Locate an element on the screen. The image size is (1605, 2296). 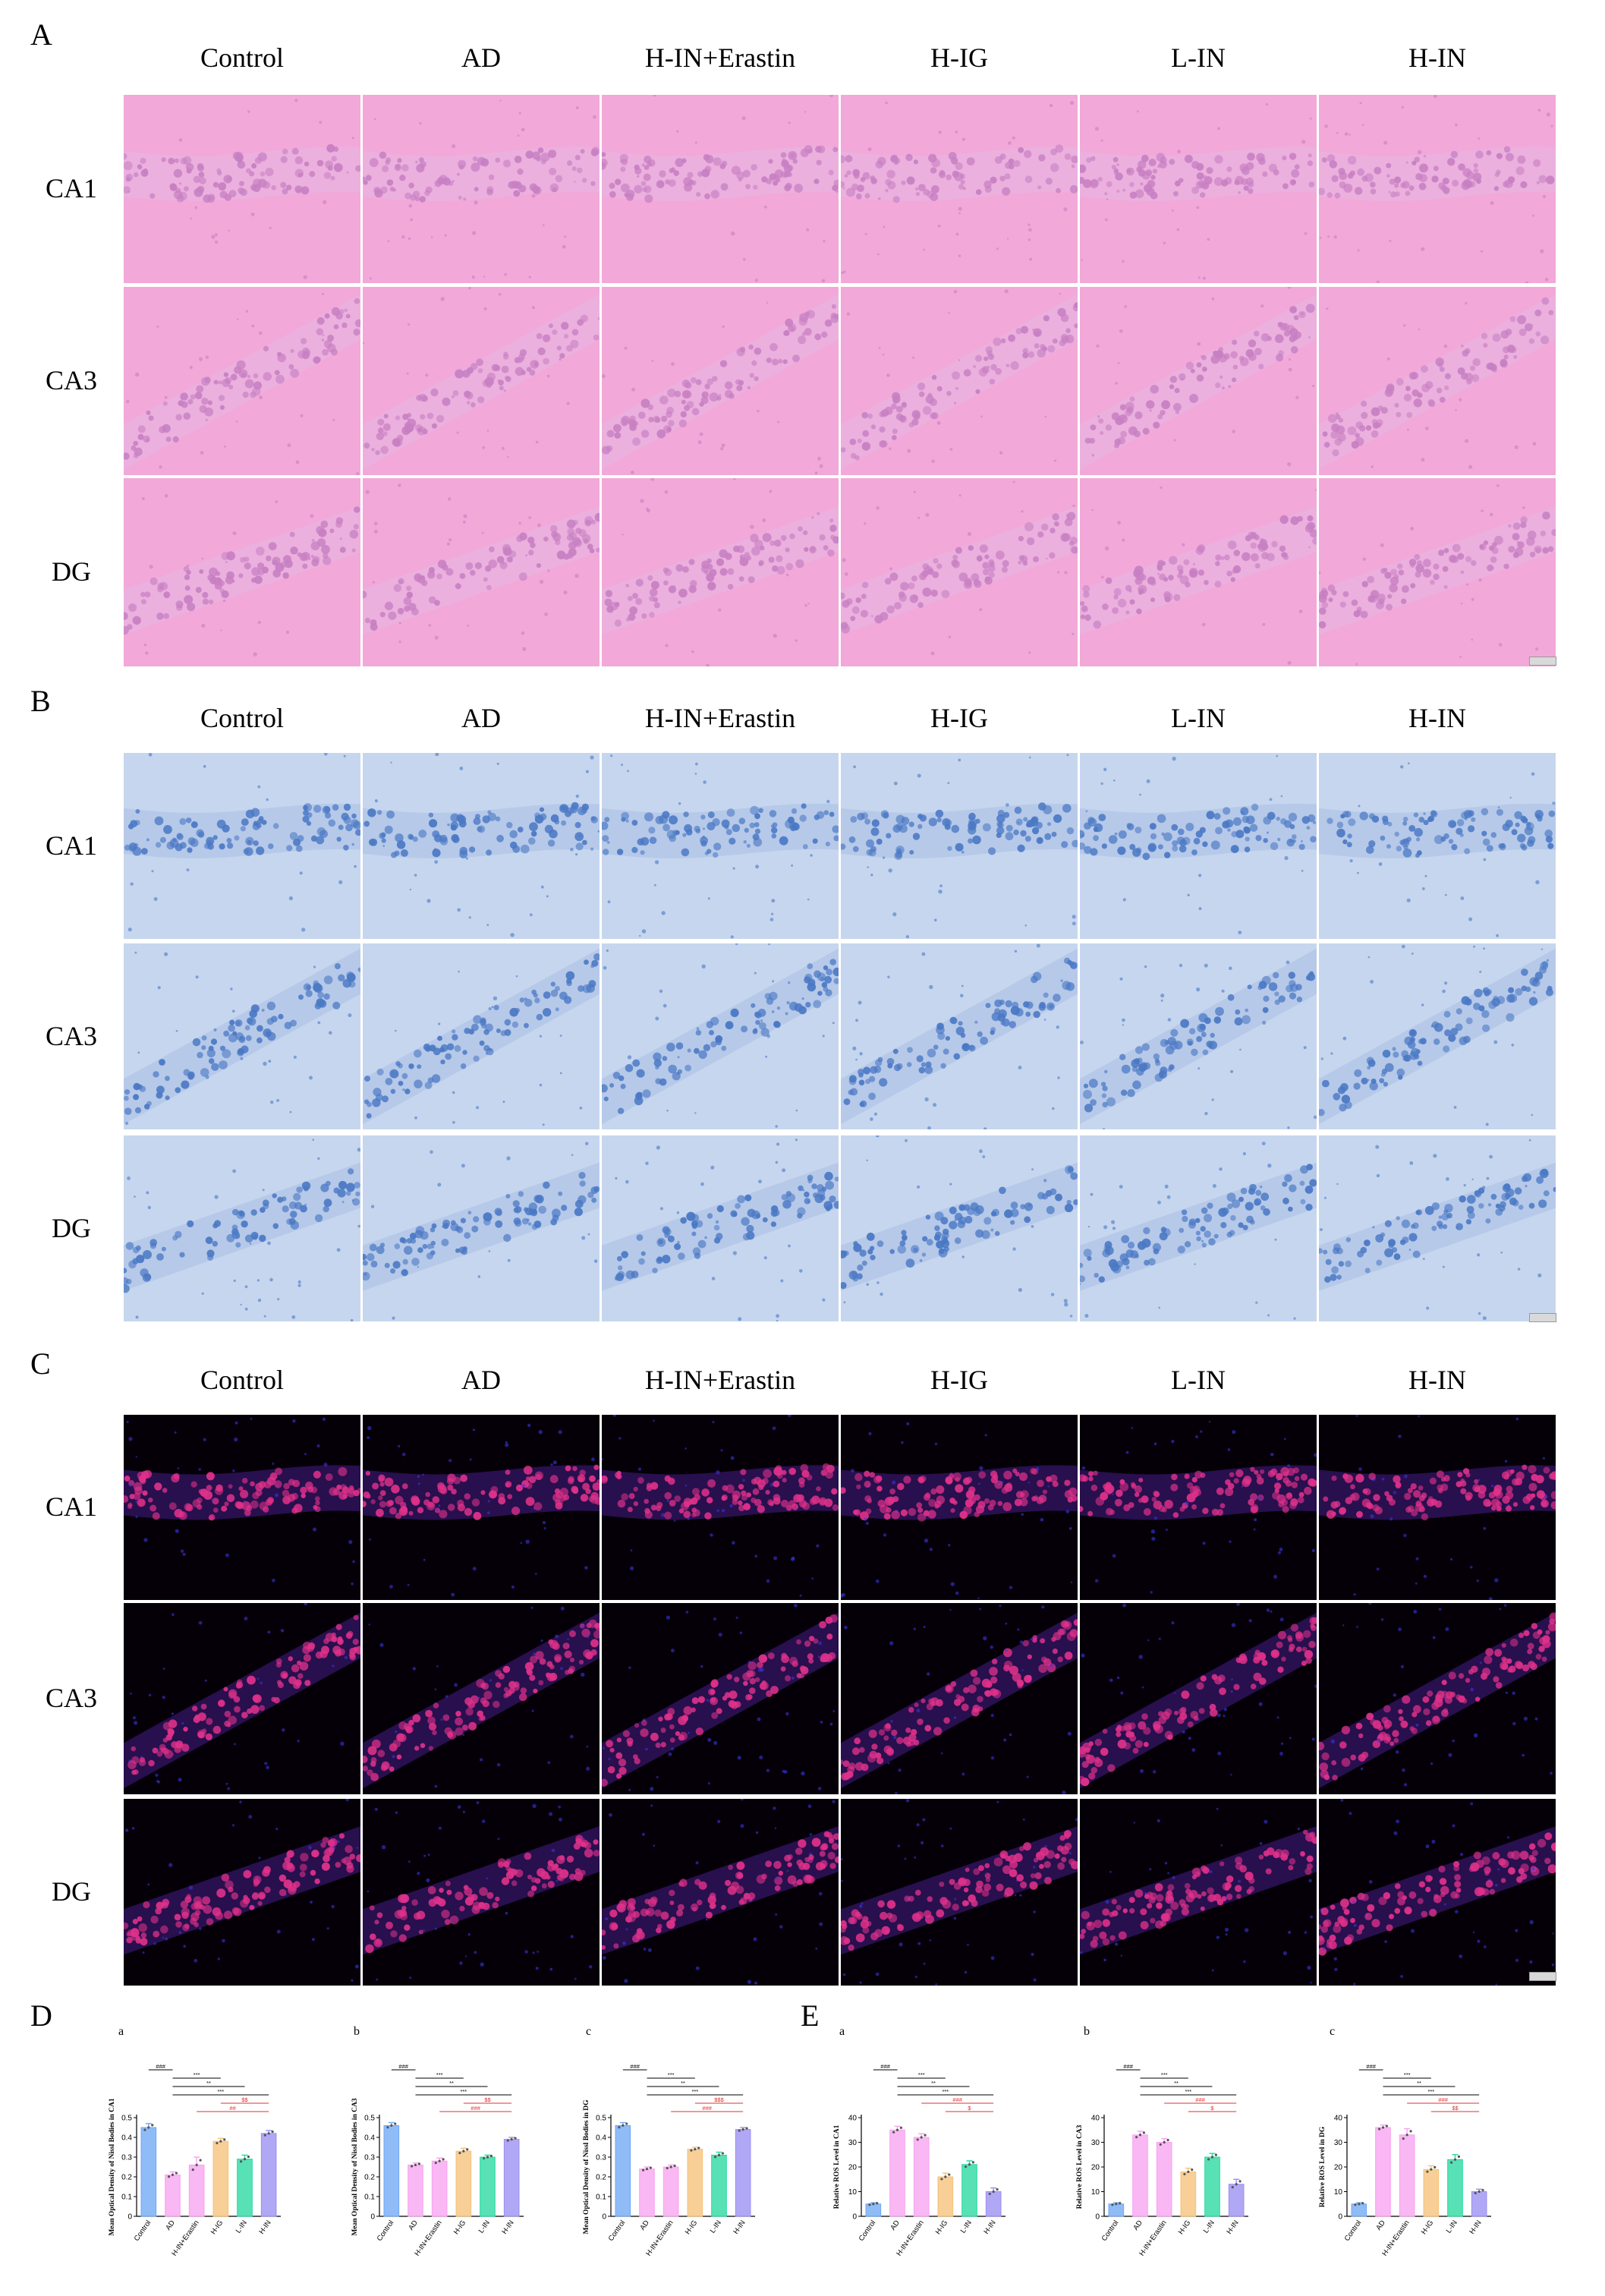
row-label-ca3: CA3 is located at coordinates (71, 1698).